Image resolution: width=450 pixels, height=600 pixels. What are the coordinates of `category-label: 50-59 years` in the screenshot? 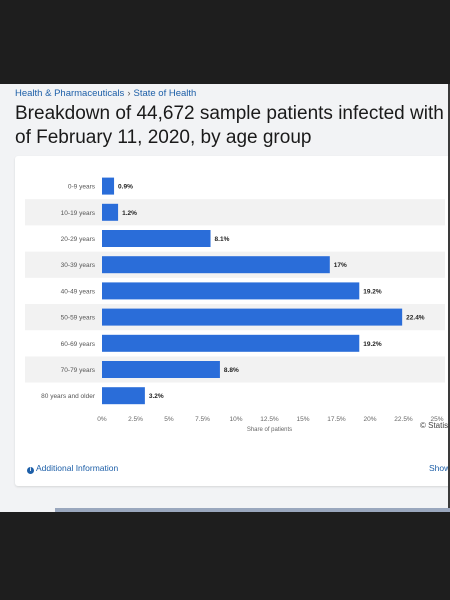 It's located at (78, 318).